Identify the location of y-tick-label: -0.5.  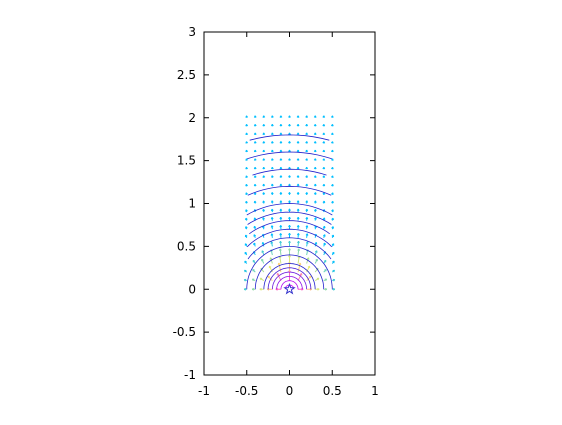
(184, 332).